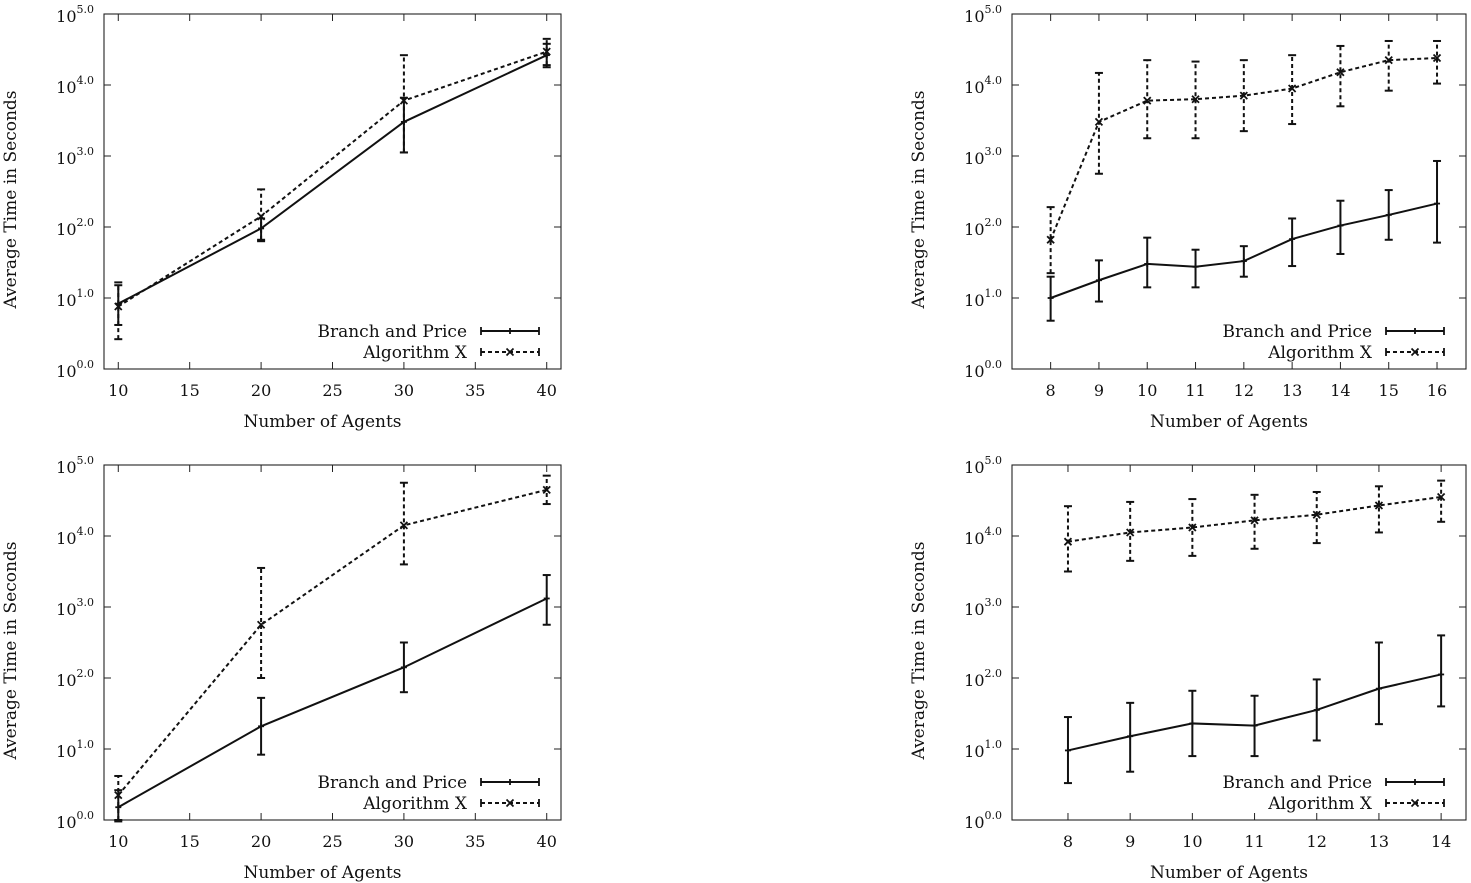 The width and height of the screenshot is (1471, 883). Describe the element at coordinates (1099, 390) in the screenshot. I see `x-tick-label: 9` at that location.